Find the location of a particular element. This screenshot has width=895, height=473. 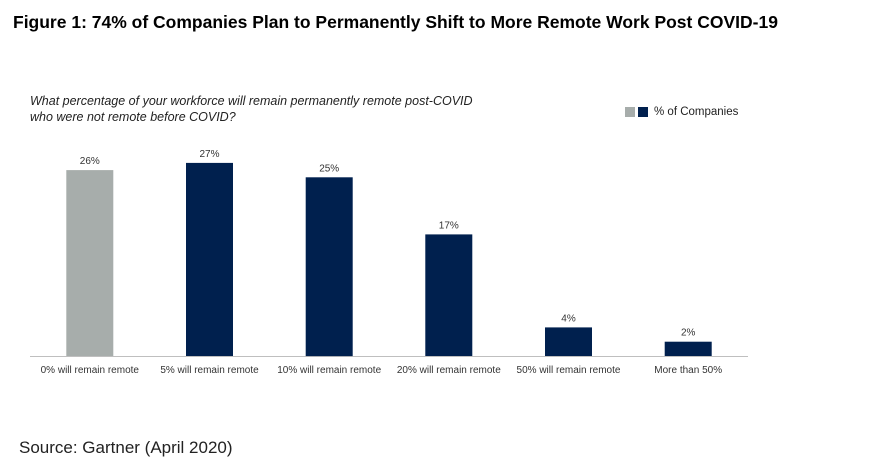

data-label-0: 26% is located at coordinates (90, 161).